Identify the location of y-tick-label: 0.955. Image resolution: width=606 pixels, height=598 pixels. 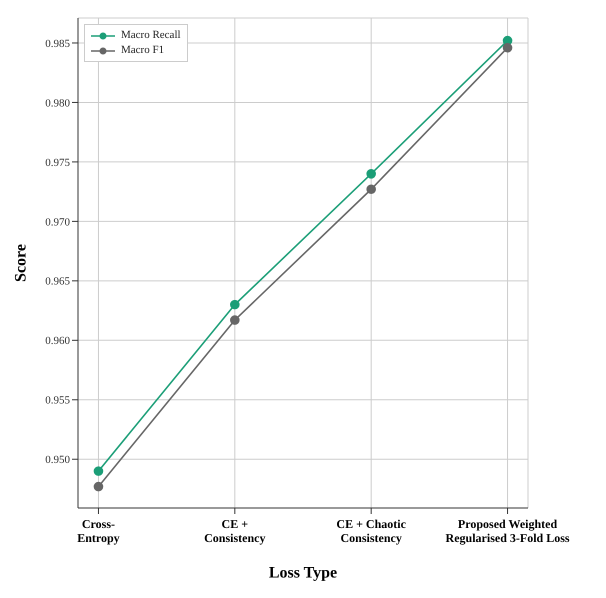
(57, 400).